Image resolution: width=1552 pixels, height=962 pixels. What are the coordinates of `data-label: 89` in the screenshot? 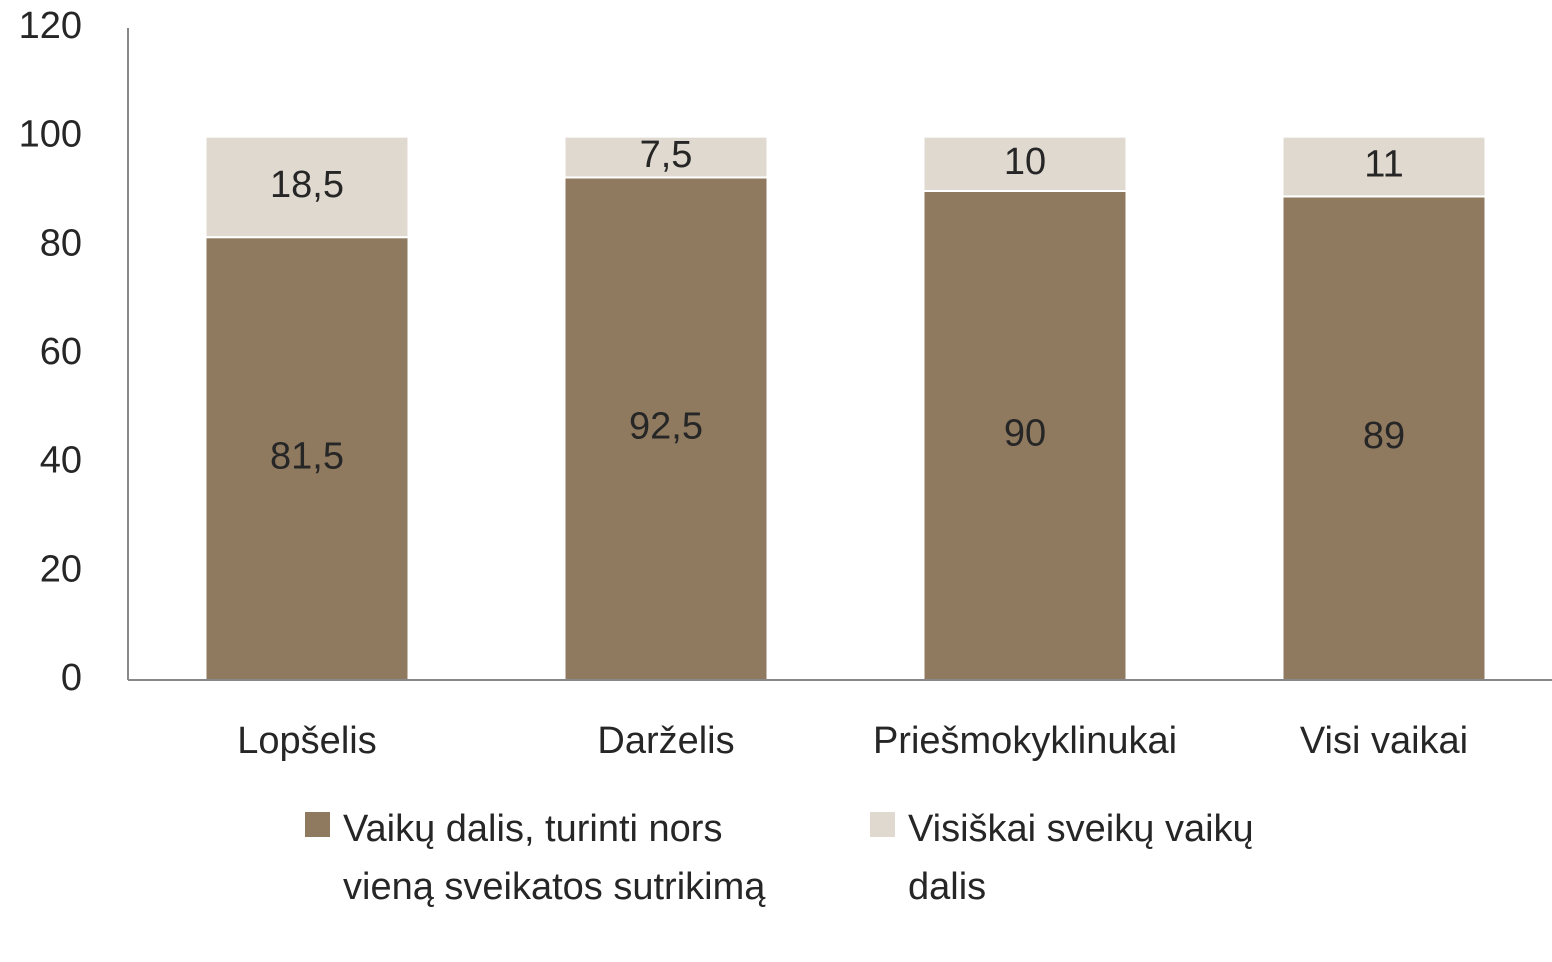 It's located at (1384, 436).